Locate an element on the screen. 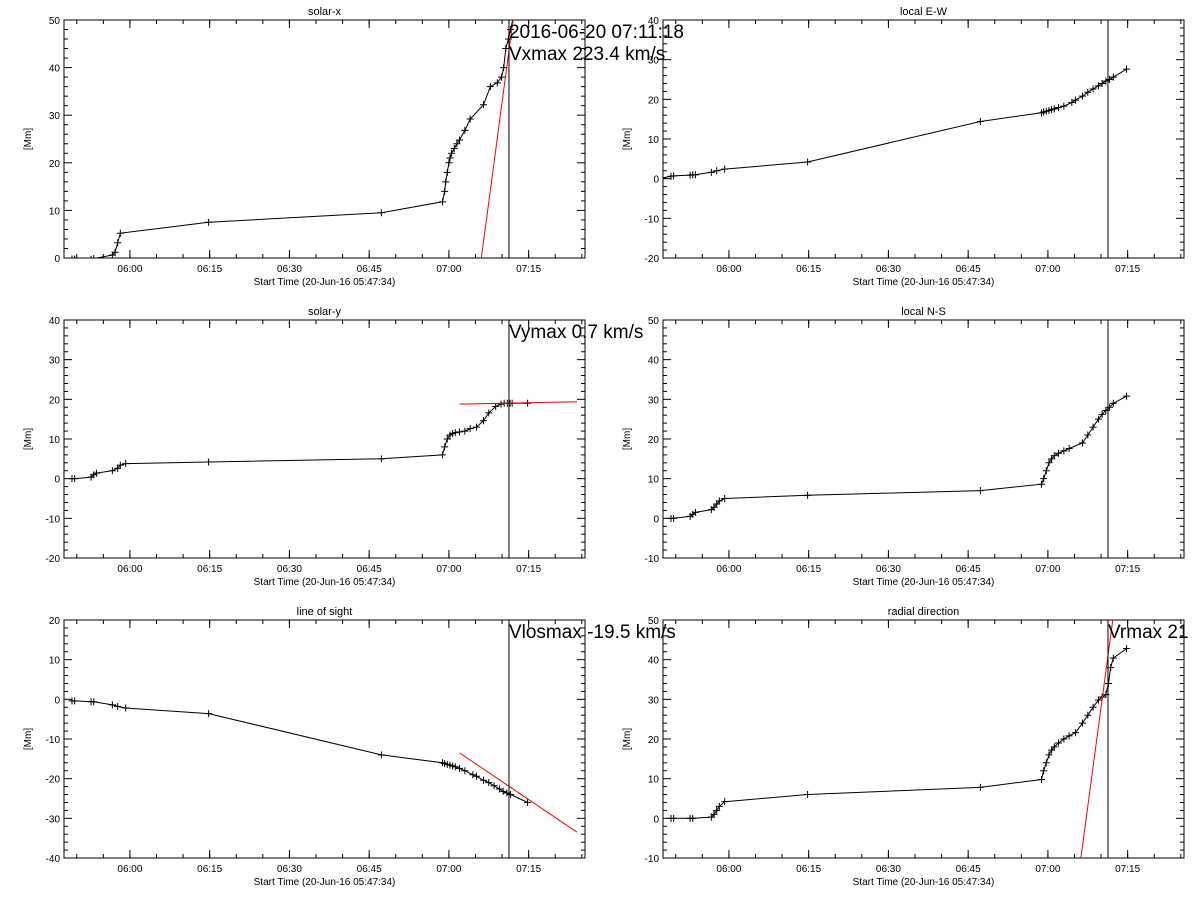  y-tick-label: -40 is located at coordinates (53, 859).